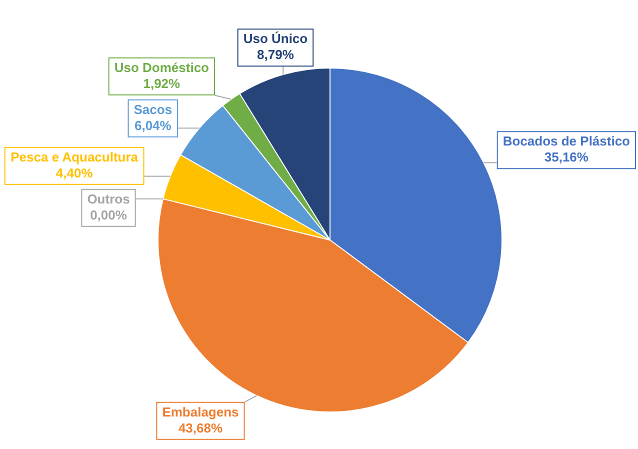 This screenshot has height=449, width=638. Describe the element at coordinates (566, 157) in the screenshot. I see `data-label: 35,16%` at that location.